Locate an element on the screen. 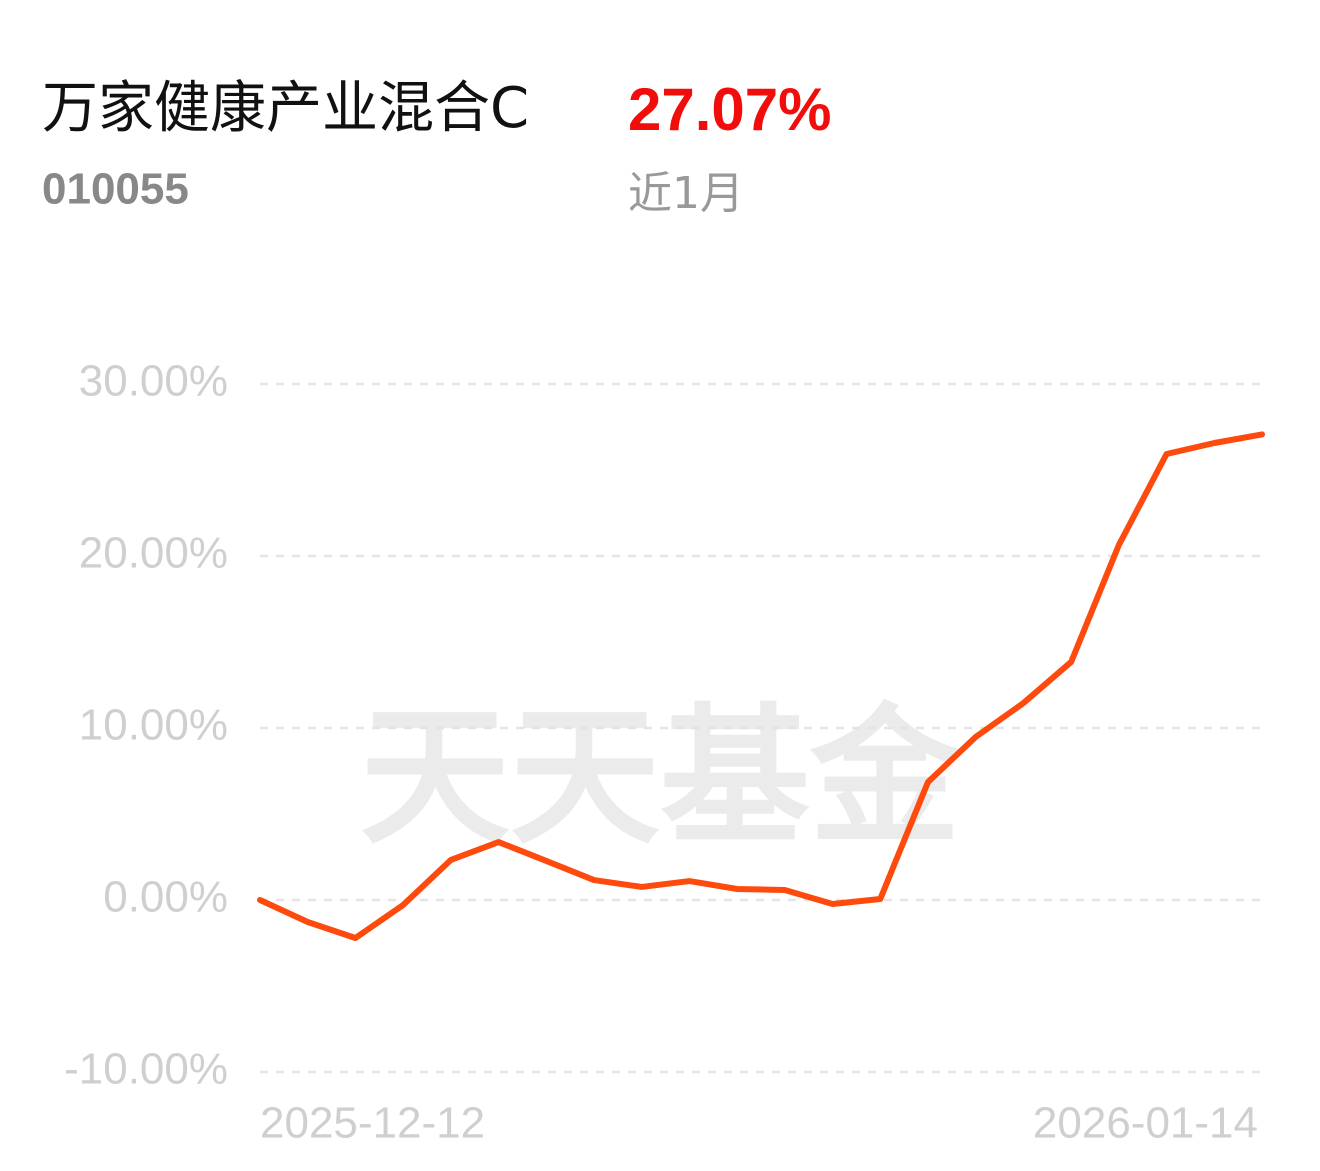 The width and height of the screenshot is (1320, 1171). x-tick-label: 2026-01-14 is located at coordinates (1145, 1123).